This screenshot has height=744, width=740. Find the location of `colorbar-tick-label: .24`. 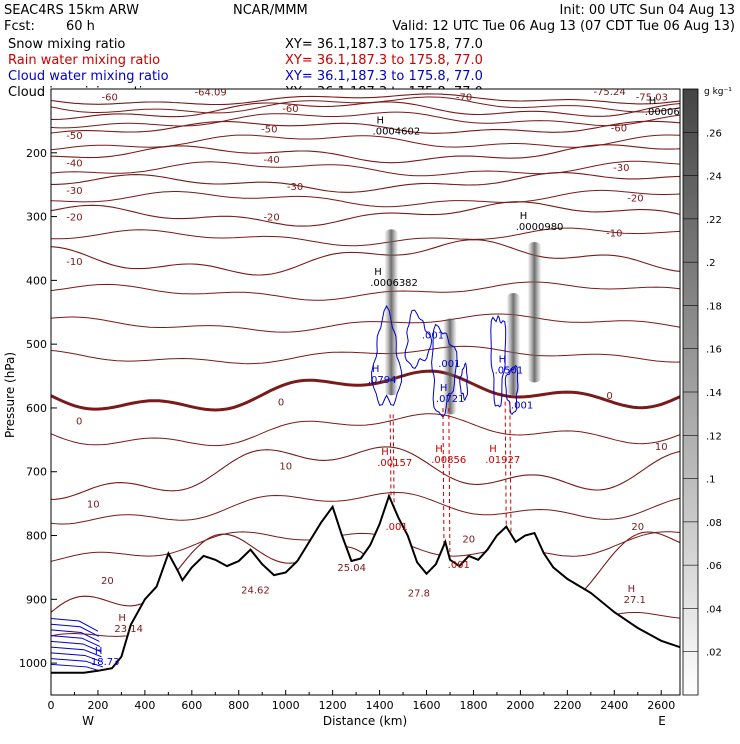

colorbar-tick-label: .24 is located at coordinates (714, 177).